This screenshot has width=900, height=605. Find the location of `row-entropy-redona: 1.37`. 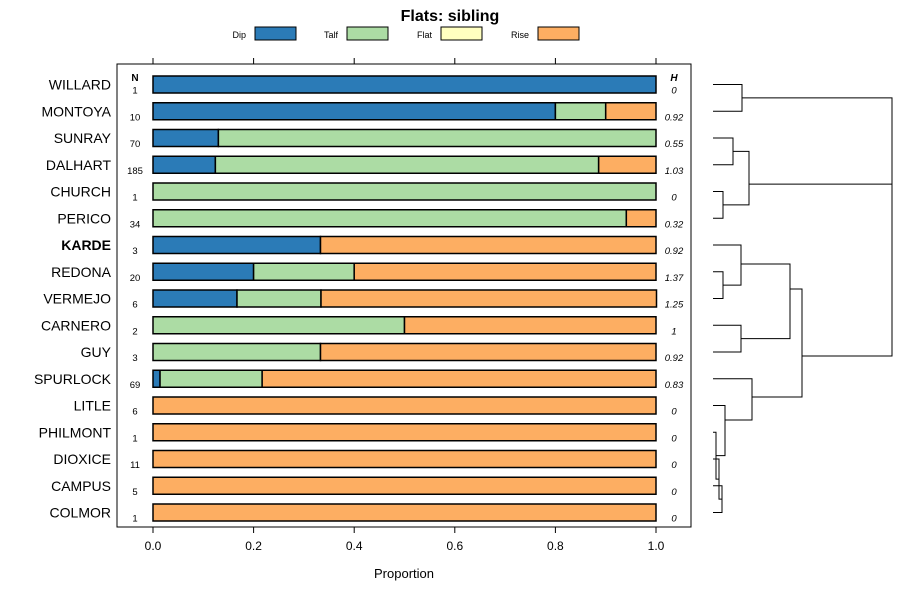

row-entropy-redona: 1.37 is located at coordinates (674, 278).